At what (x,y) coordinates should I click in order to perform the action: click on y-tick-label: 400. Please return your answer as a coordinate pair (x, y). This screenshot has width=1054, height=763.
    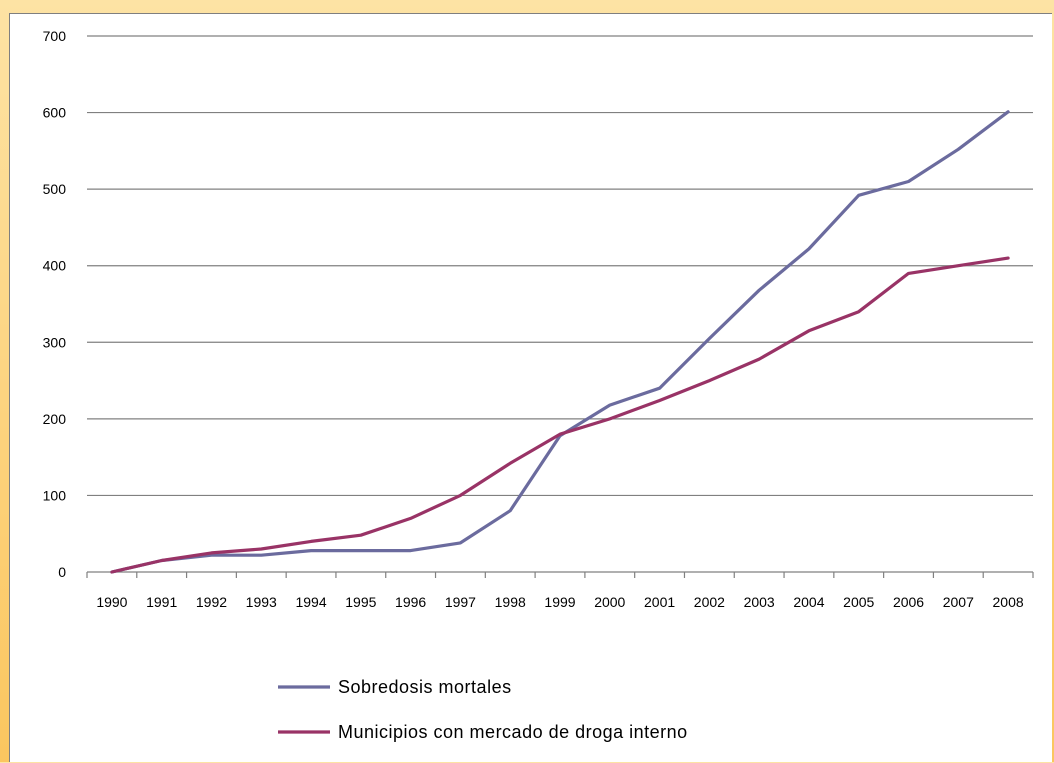
    Looking at the image, I should click on (55, 266).